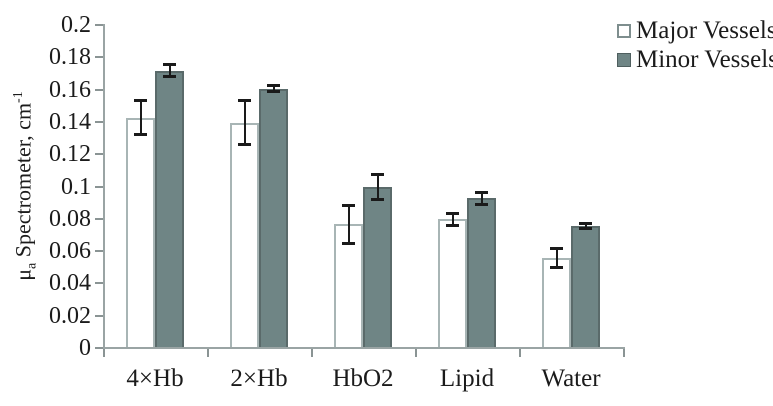 This screenshot has height=406, width=773. What do you see at coordinates (273, 217) in the screenshot?
I see `bar-minor-vessels-2-hb` at bounding box center [273, 217].